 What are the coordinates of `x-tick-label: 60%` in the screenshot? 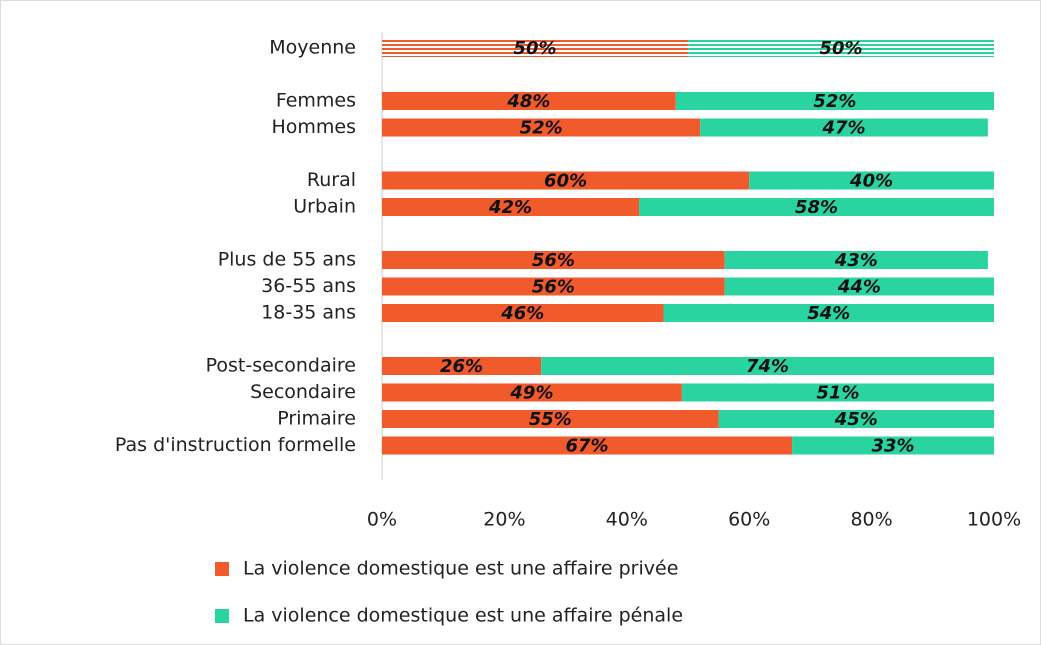 It's located at (749, 520).